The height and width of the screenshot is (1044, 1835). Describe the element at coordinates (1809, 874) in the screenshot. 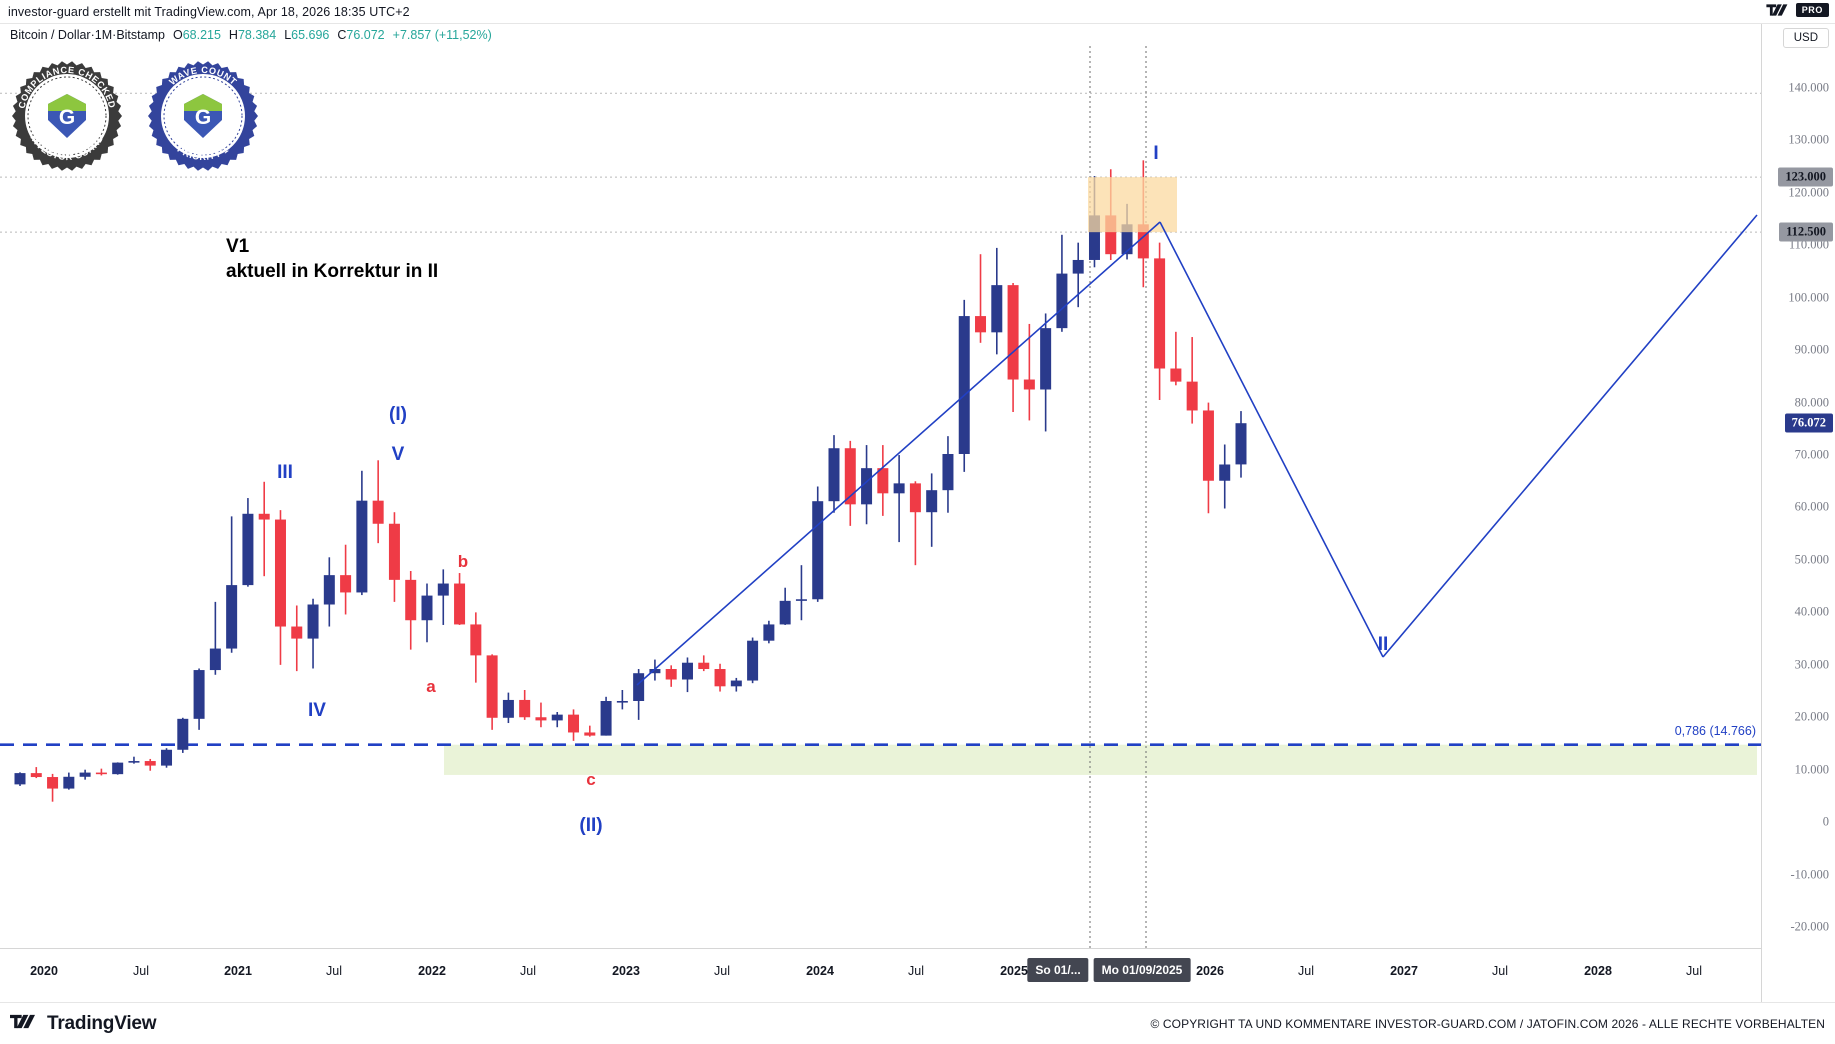

I see `price-tick: -10.000` at that location.